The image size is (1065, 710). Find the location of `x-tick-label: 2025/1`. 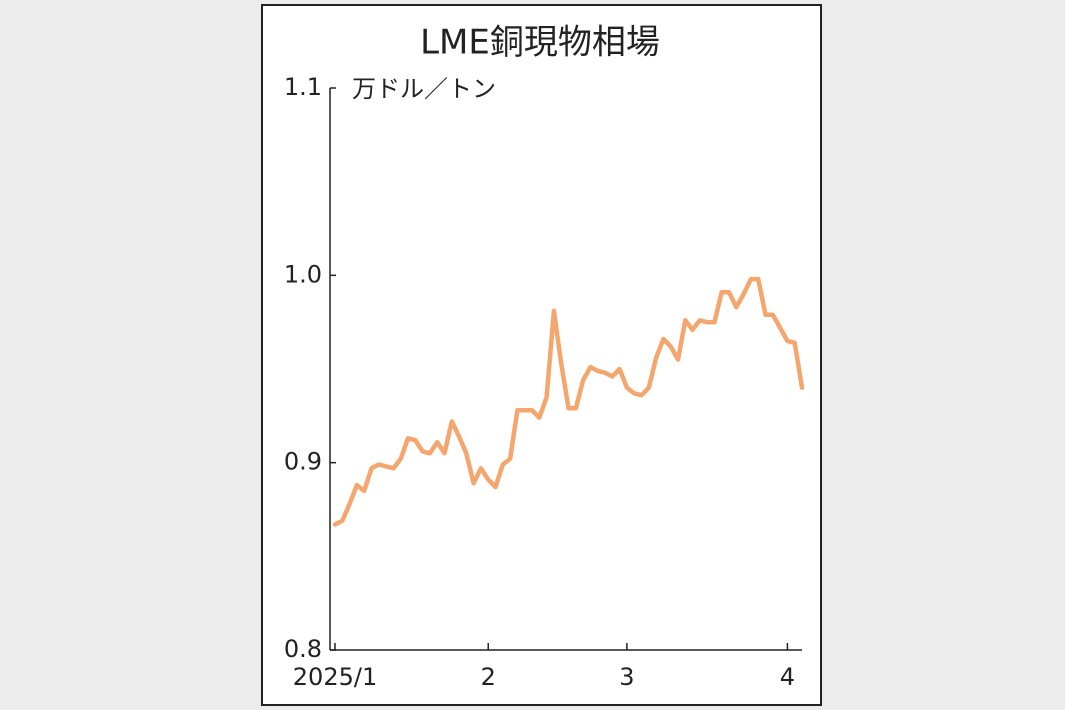

x-tick-label: 2025/1 is located at coordinates (335, 677).